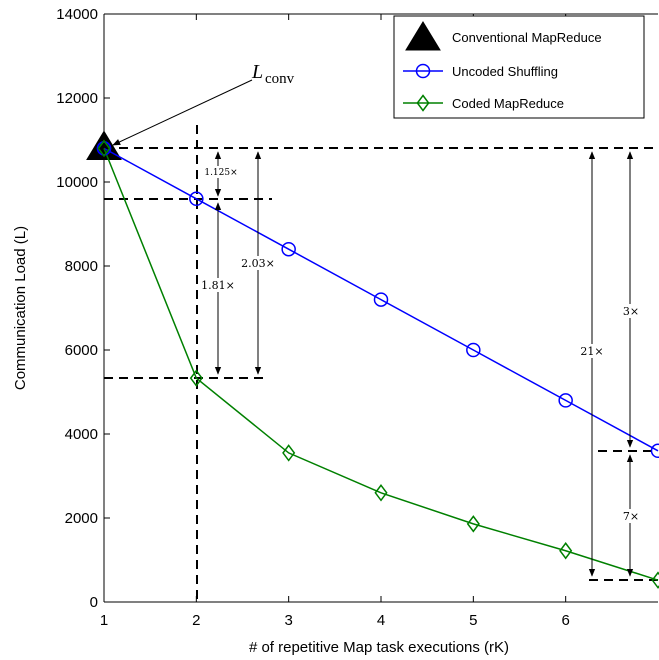  What do you see at coordinates (196, 620) in the screenshot?
I see `x-tick-label: 2` at bounding box center [196, 620].